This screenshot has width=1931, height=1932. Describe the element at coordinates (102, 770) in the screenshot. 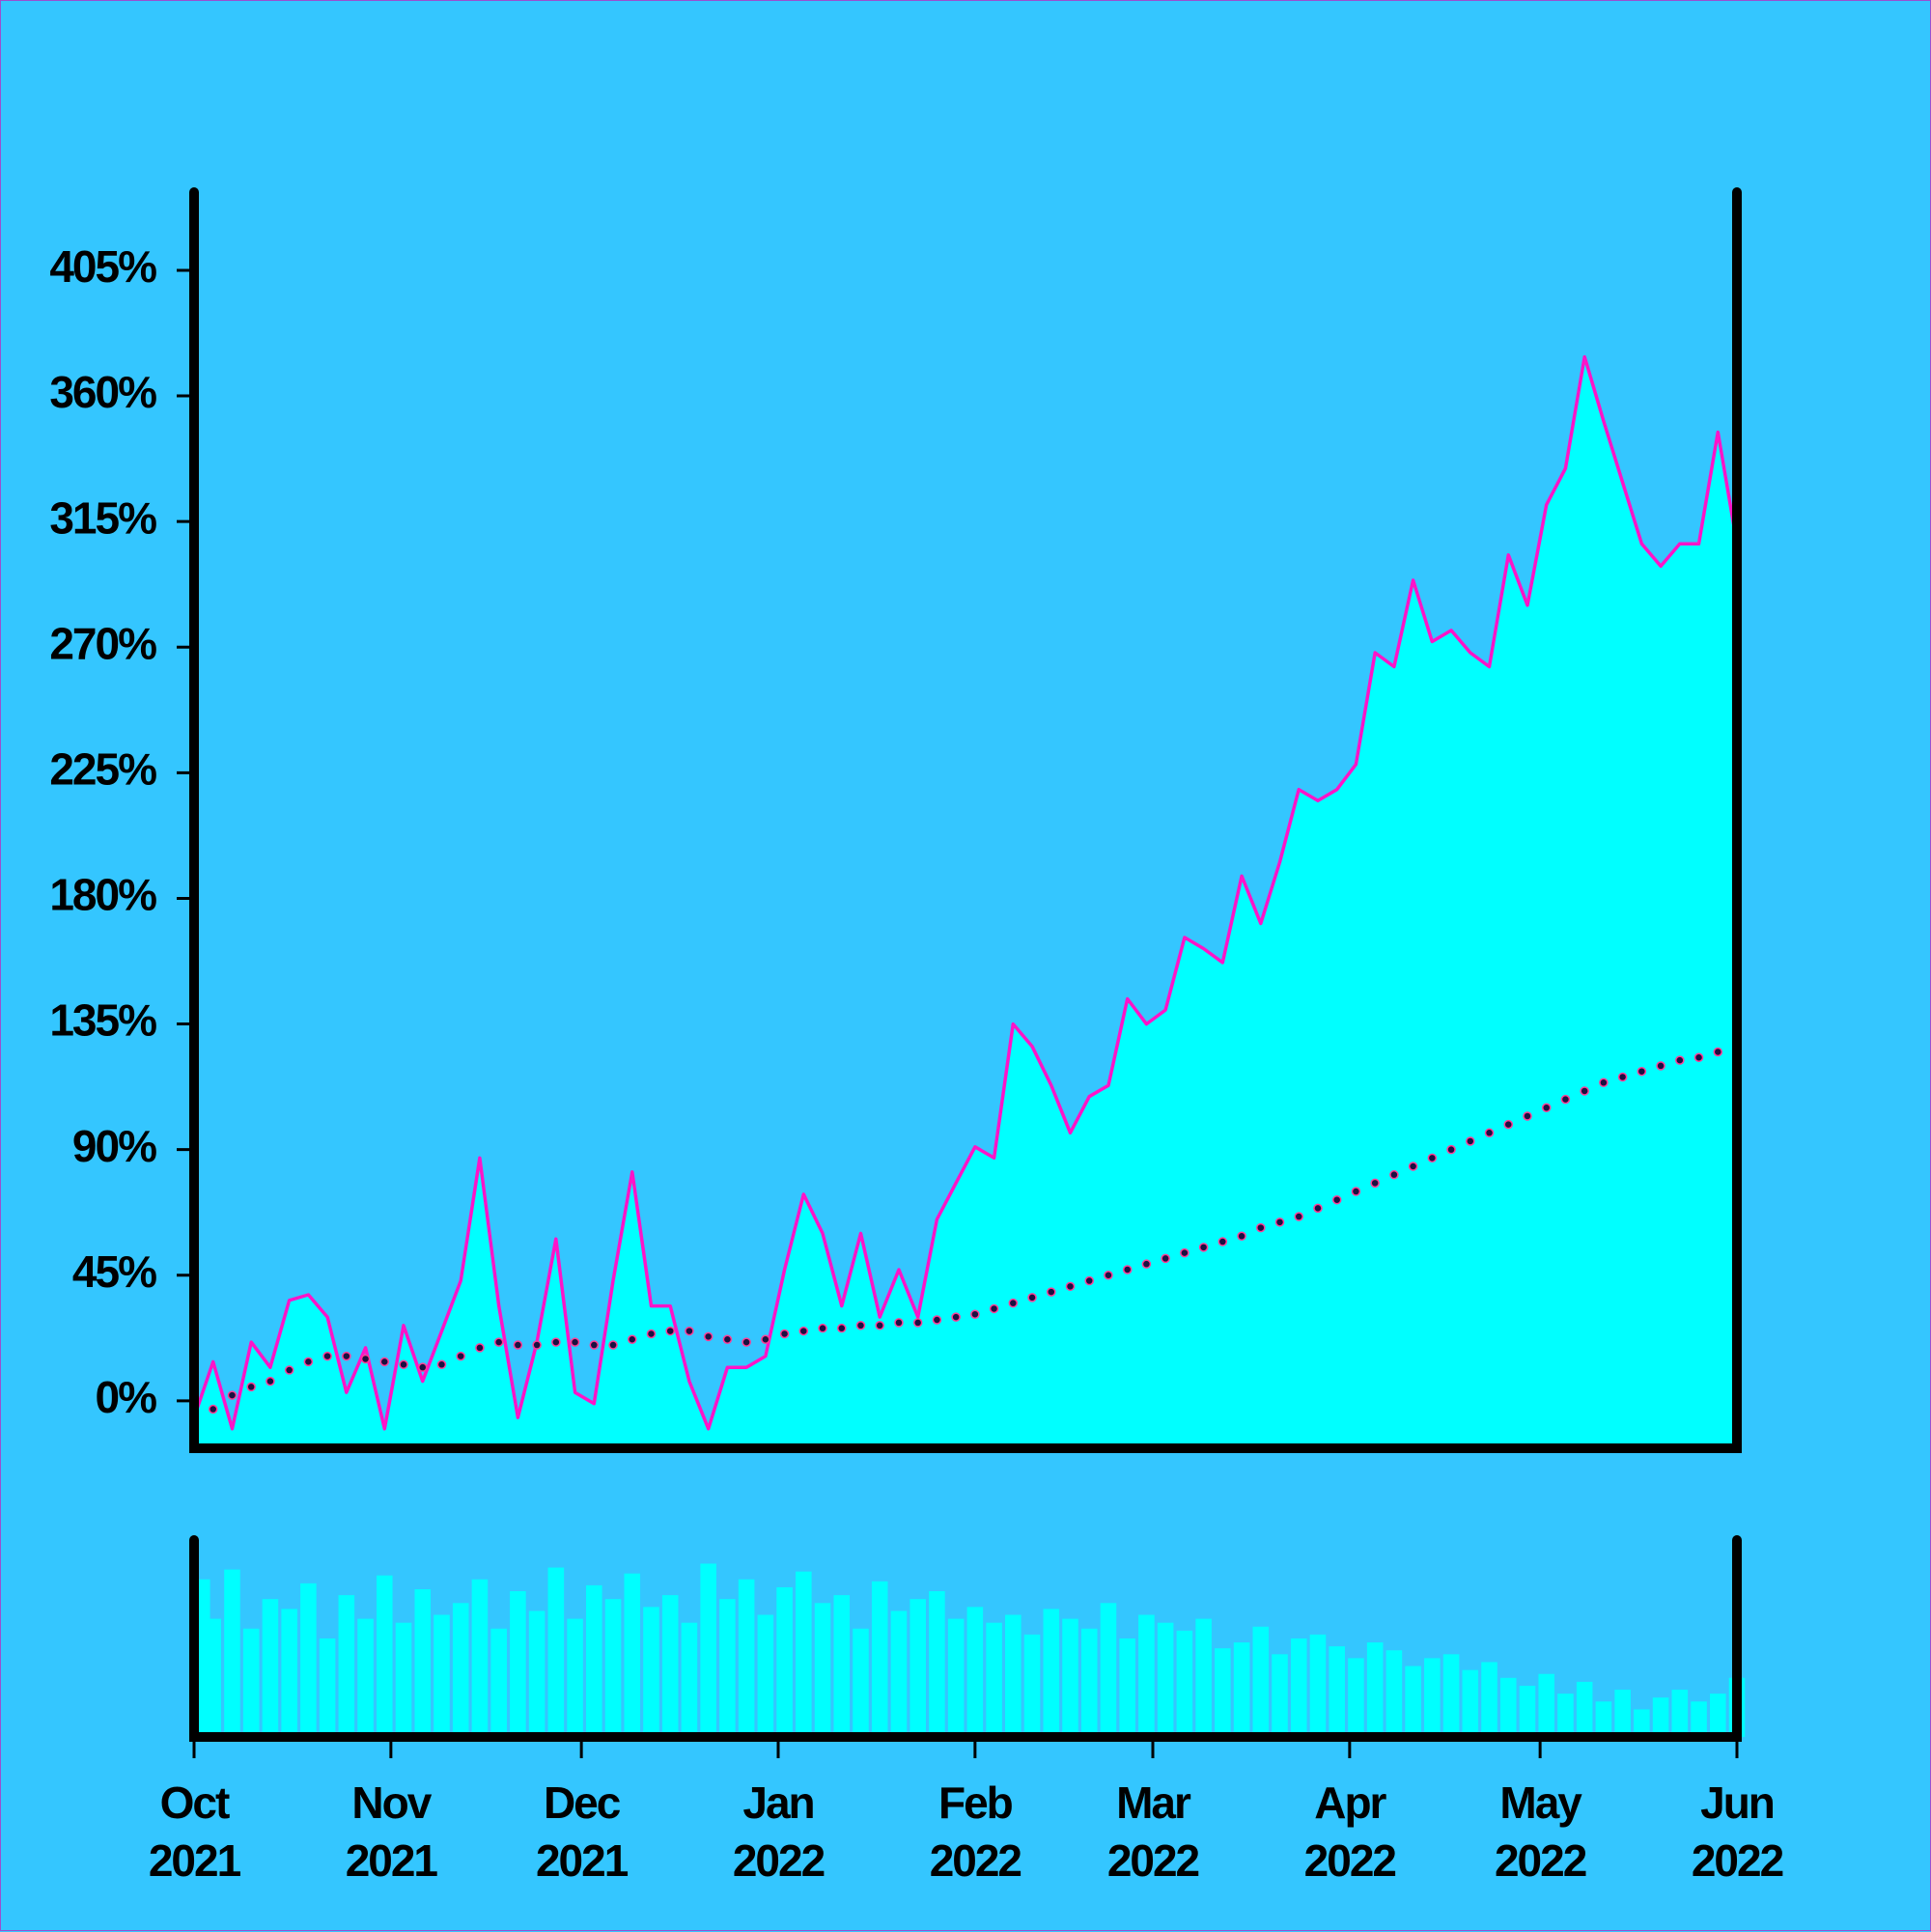

I see `y-tick-label: 225%` at that location.